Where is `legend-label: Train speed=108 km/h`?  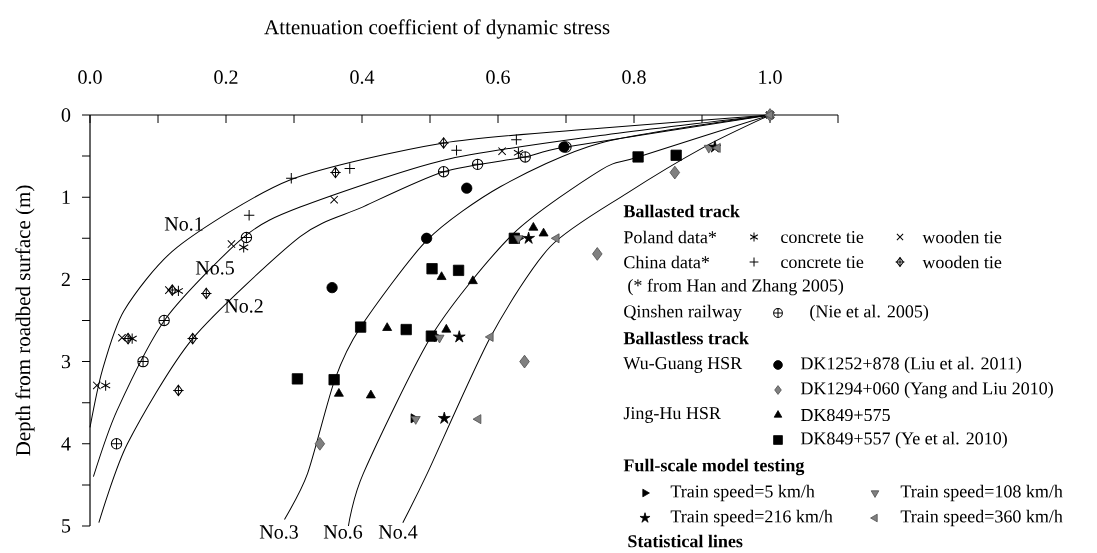 legend-label: Train speed=108 km/h is located at coordinates (981, 493).